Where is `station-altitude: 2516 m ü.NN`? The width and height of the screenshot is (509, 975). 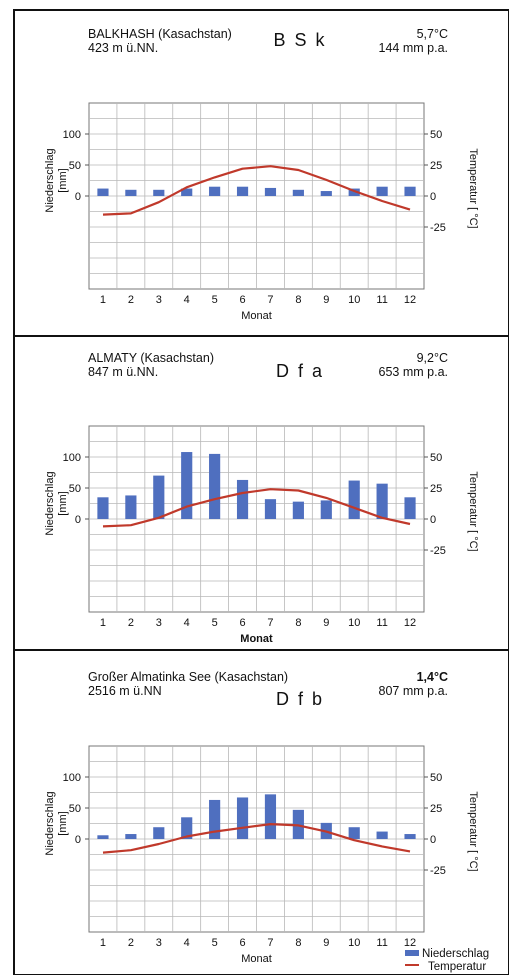 station-altitude: 2516 m ü.NN is located at coordinates (125, 691).